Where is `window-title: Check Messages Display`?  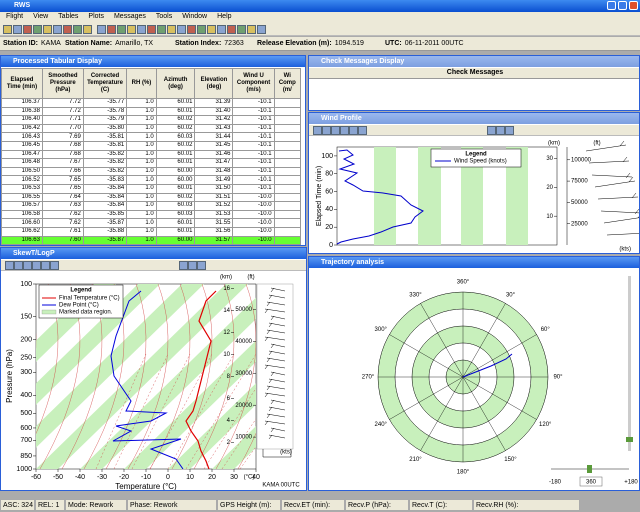 window-title: Check Messages Display is located at coordinates (474, 61).